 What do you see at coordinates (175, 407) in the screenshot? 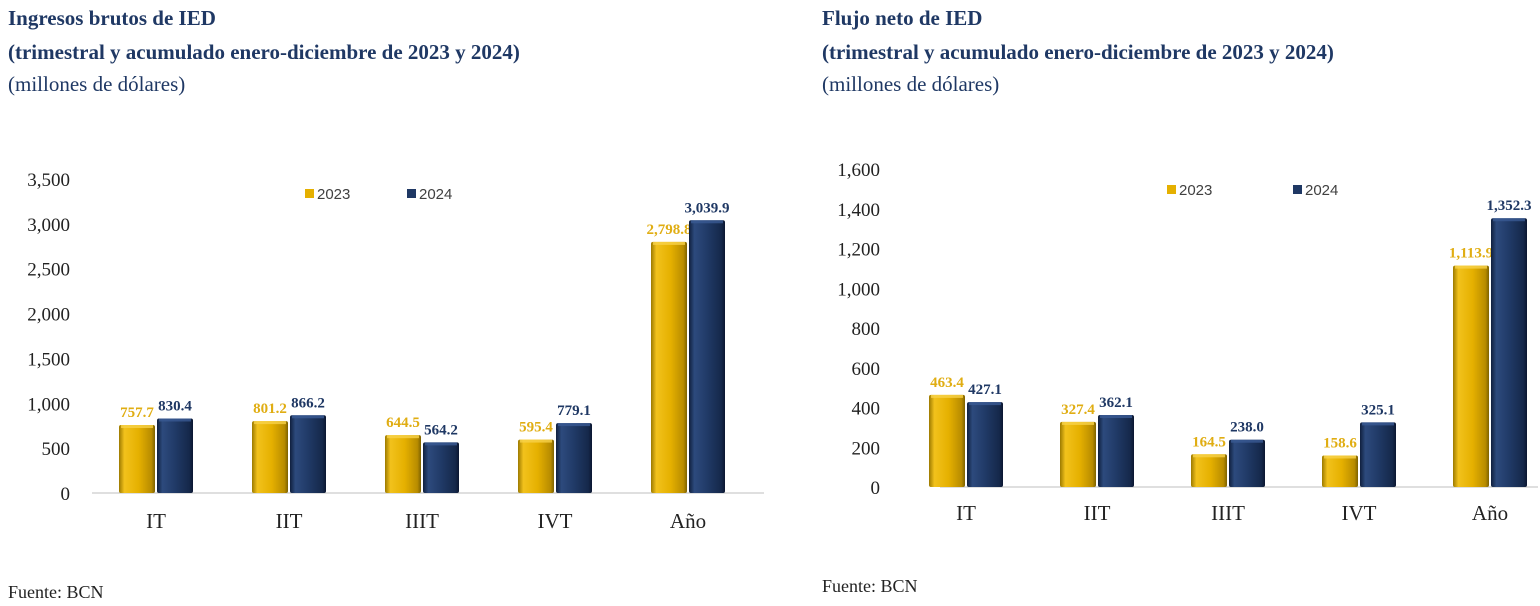
I see `data-label: 830.4` at bounding box center [175, 407].